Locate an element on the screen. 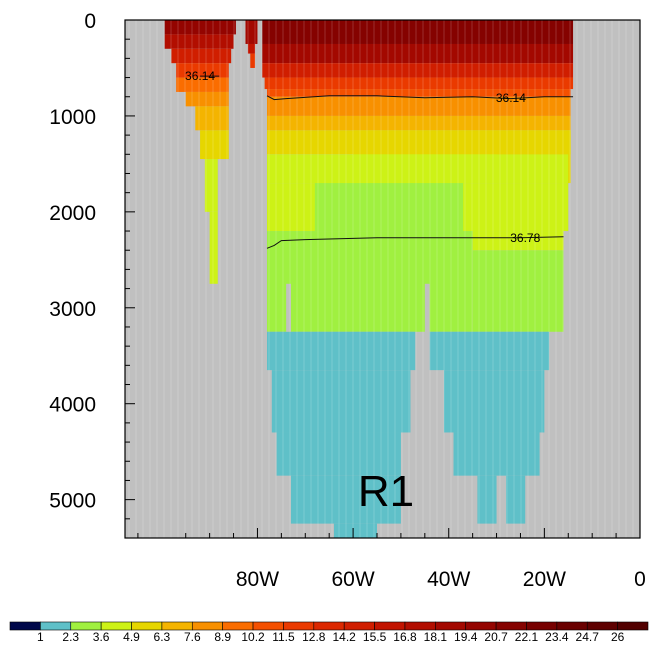  x-tick-label: 0 is located at coordinates (640, 579).